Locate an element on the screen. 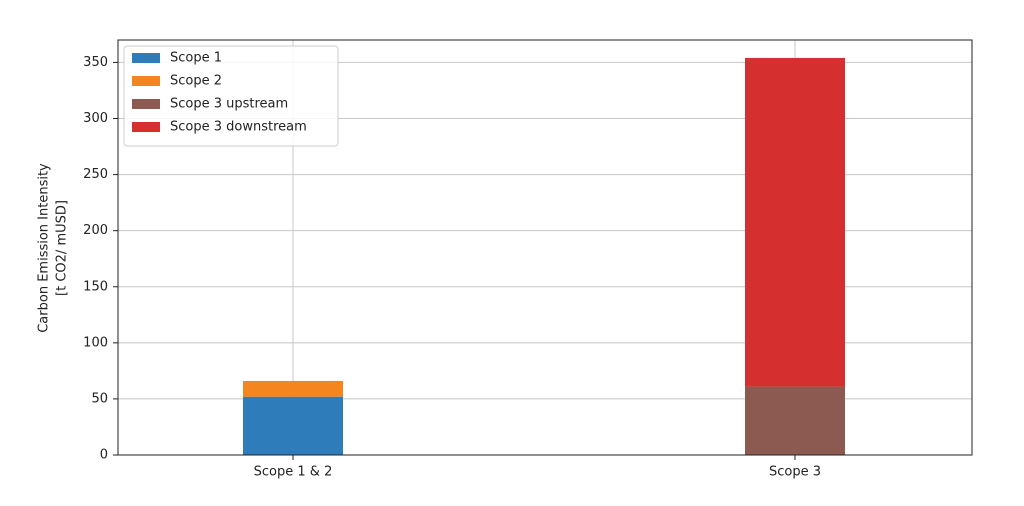 The height and width of the screenshot is (506, 1024). y-tick-label: 300 is located at coordinates (95, 118).